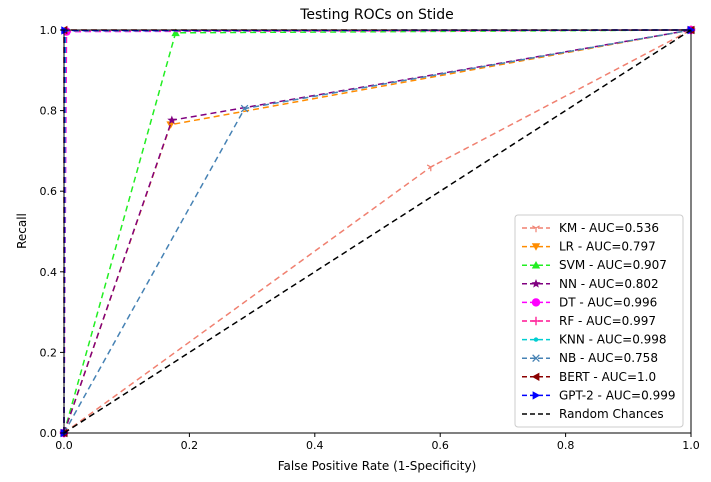 This screenshot has height=482, width=711. I want to click on y-tick-label: 1.0, so click(49, 30).